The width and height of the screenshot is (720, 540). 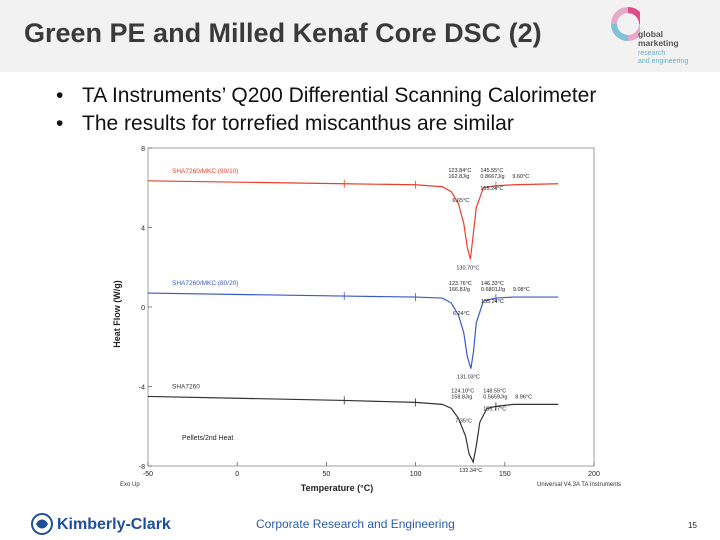 I want to click on y-tick-label: 4, so click(x=143, y=229).